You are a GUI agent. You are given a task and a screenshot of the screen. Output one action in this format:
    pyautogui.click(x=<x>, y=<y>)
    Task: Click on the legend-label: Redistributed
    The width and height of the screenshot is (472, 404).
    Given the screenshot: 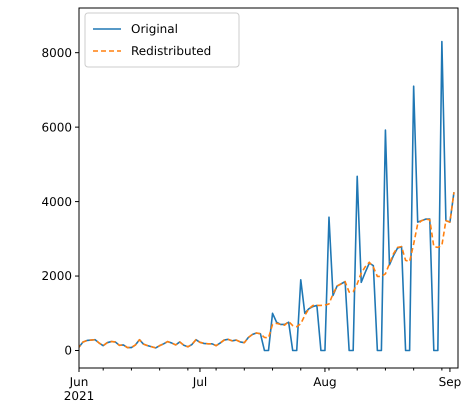 What is the action you would take?
    pyautogui.click(x=171, y=51)
    